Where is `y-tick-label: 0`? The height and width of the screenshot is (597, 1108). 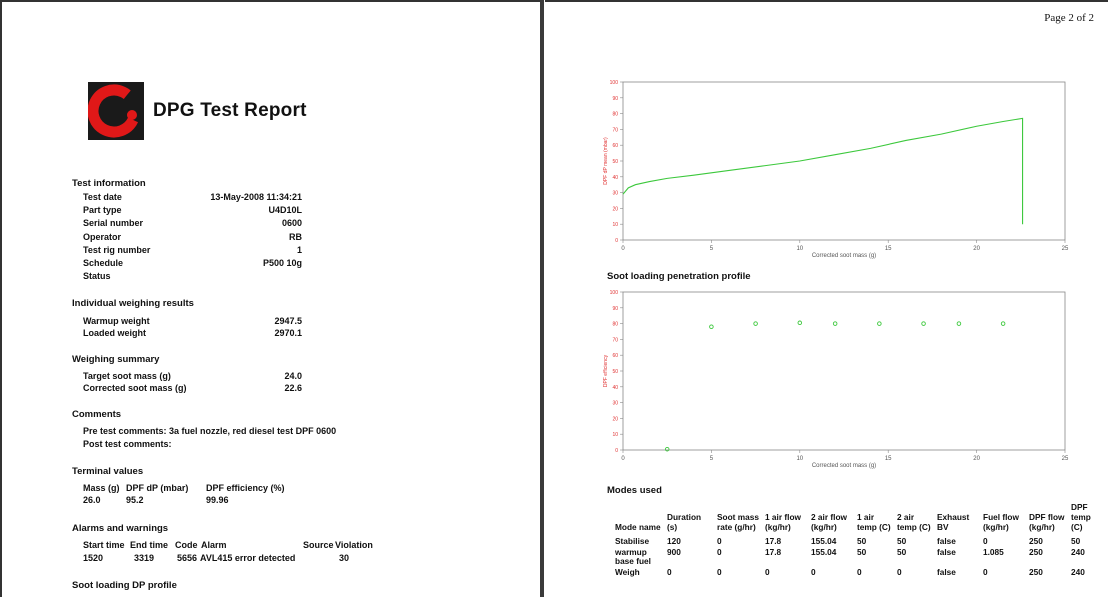
y-tick-label: 0 is located at coordinates (616, 451).